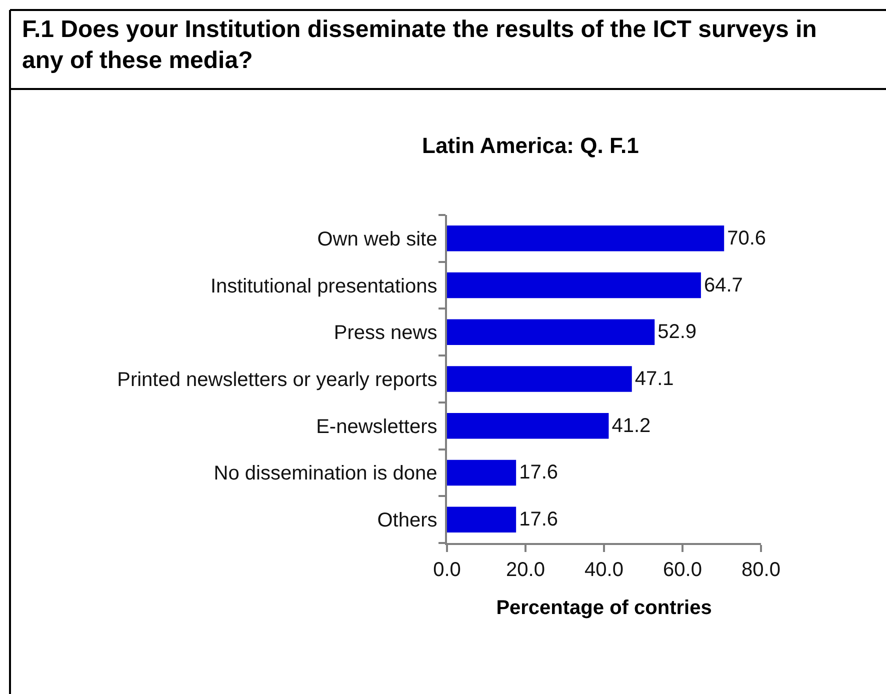 The image size is (886, 694). Describe the element at coordinates (604, 607) in the screenshot. I see `x-axis-title: Percentage of contries` at that location.